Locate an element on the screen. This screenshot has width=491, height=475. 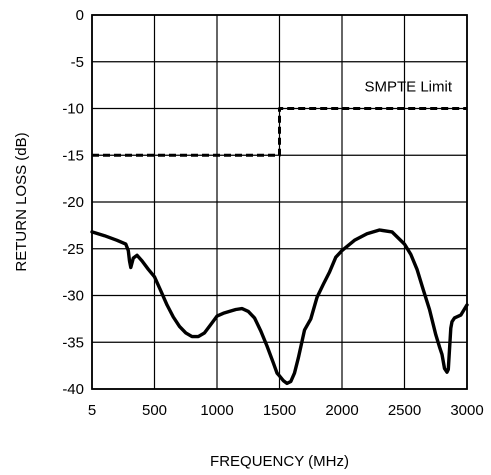
x-tick-labels: 5 500 1000 1500 2000 2500 3000 is located at coordinates (286, 410).